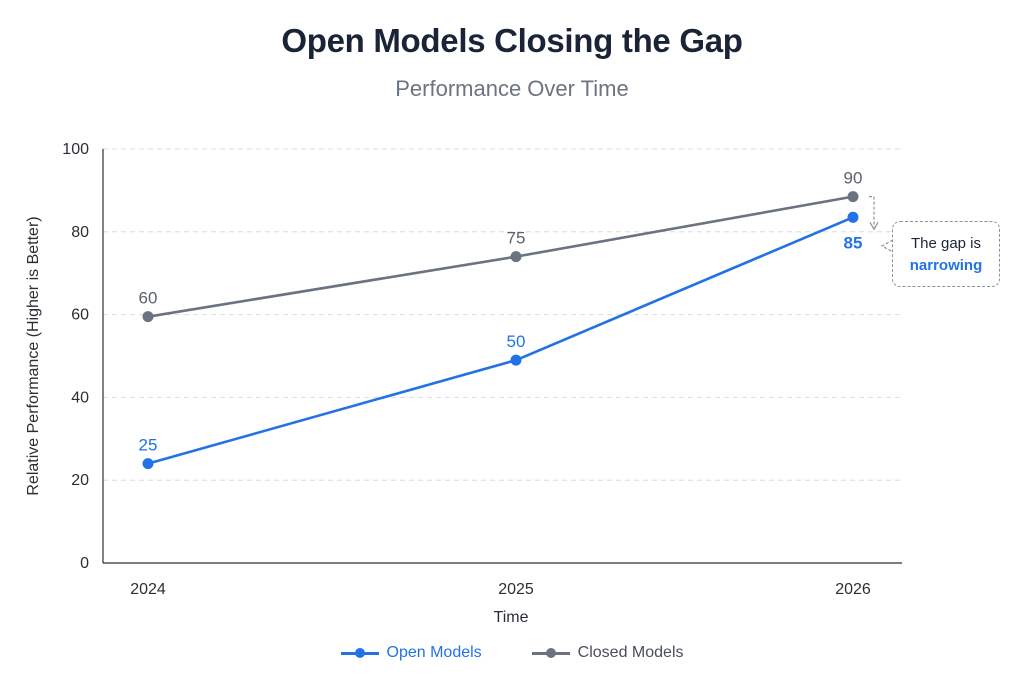 Image resolution: width=1024 pixels, height=683 pixels. I want to click on gap-annotation: The gap is narrowing, so click(946, 254).